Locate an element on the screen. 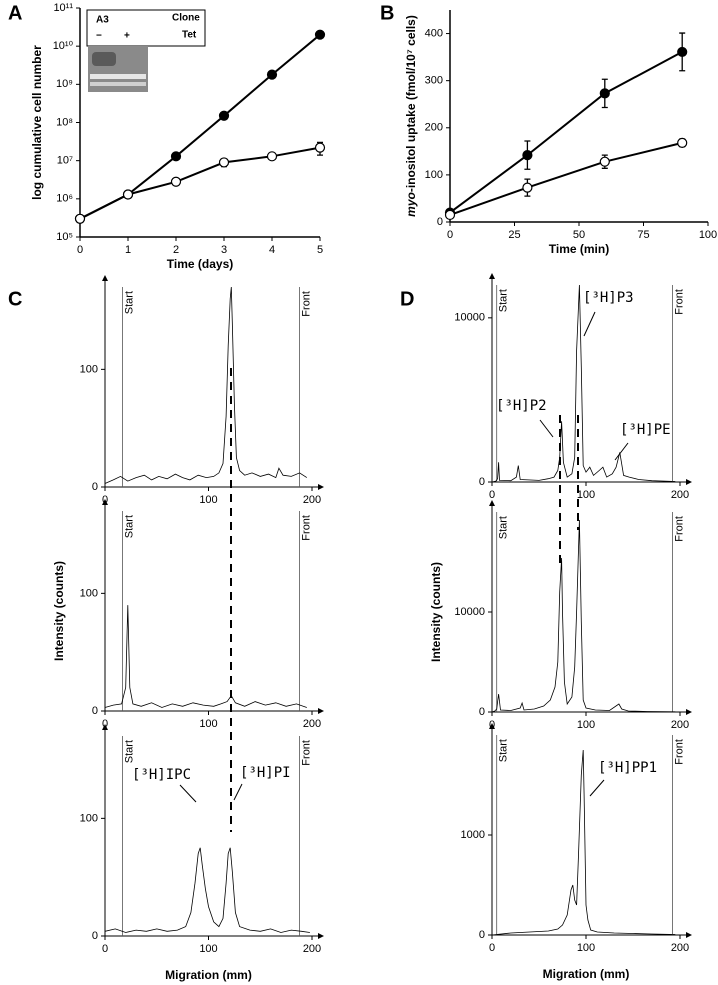  x-tick-label: 5 is located at coordinates (320, 250).